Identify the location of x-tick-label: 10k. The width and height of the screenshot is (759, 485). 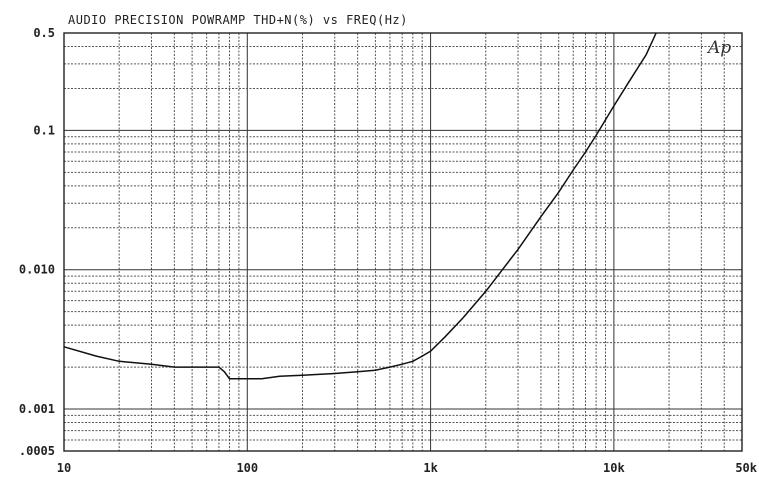
(614, 468).